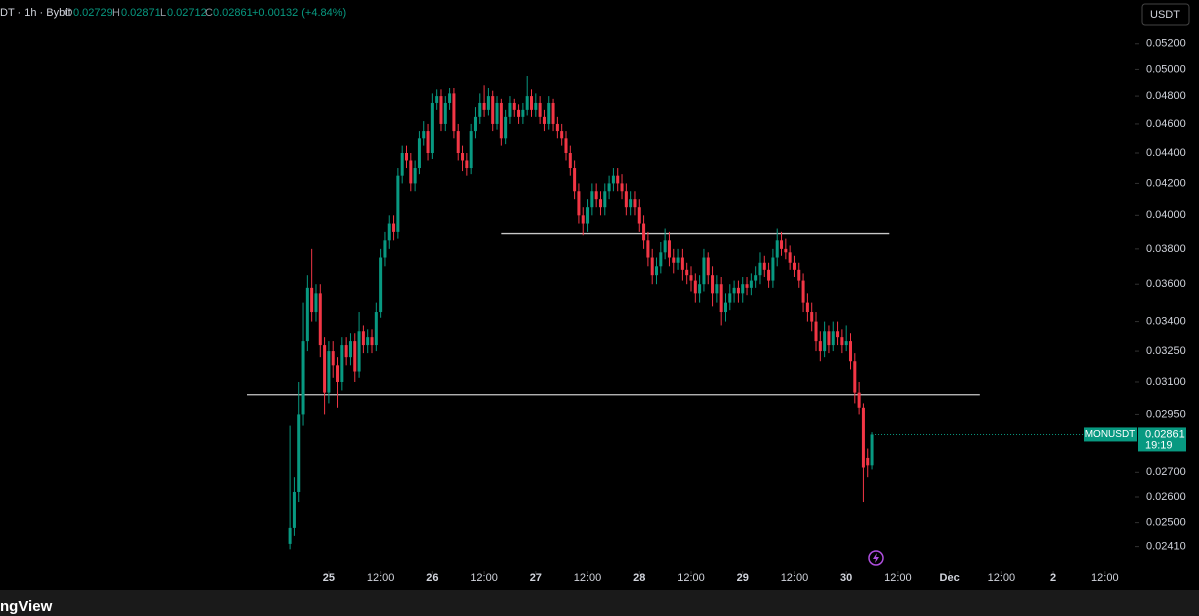  Describe the element at coordinates (1166, 284) in the screenshot. I see `y-tick-label: 0.03600` at that location.